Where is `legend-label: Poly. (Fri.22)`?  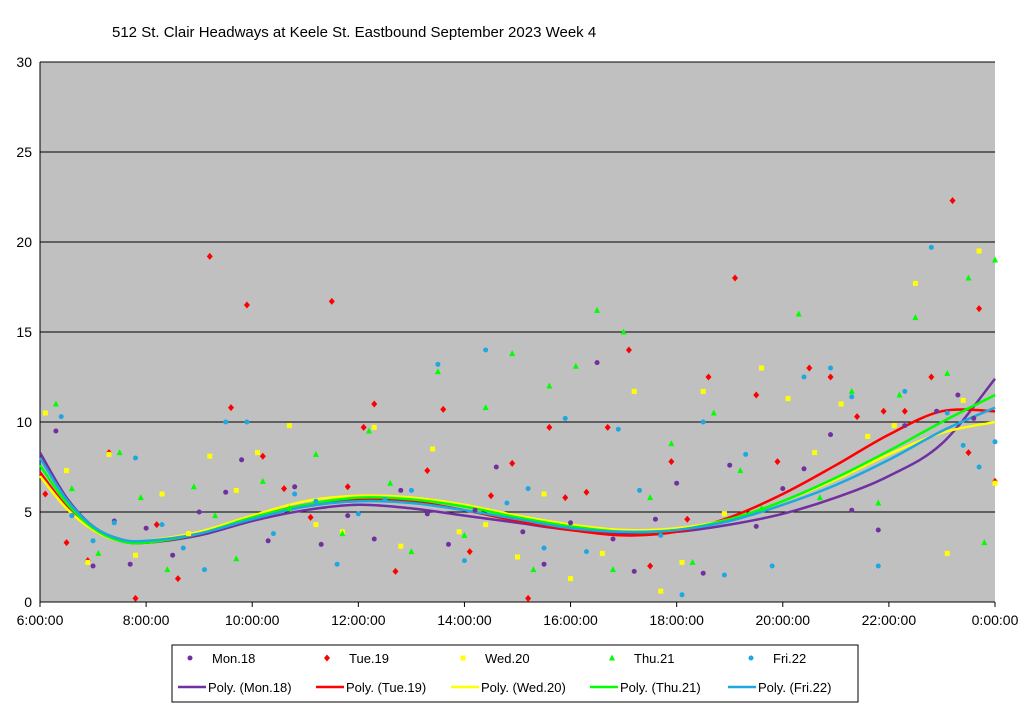 legend-label: Poly. (Fri.22) is located at coordinates (794, 687).